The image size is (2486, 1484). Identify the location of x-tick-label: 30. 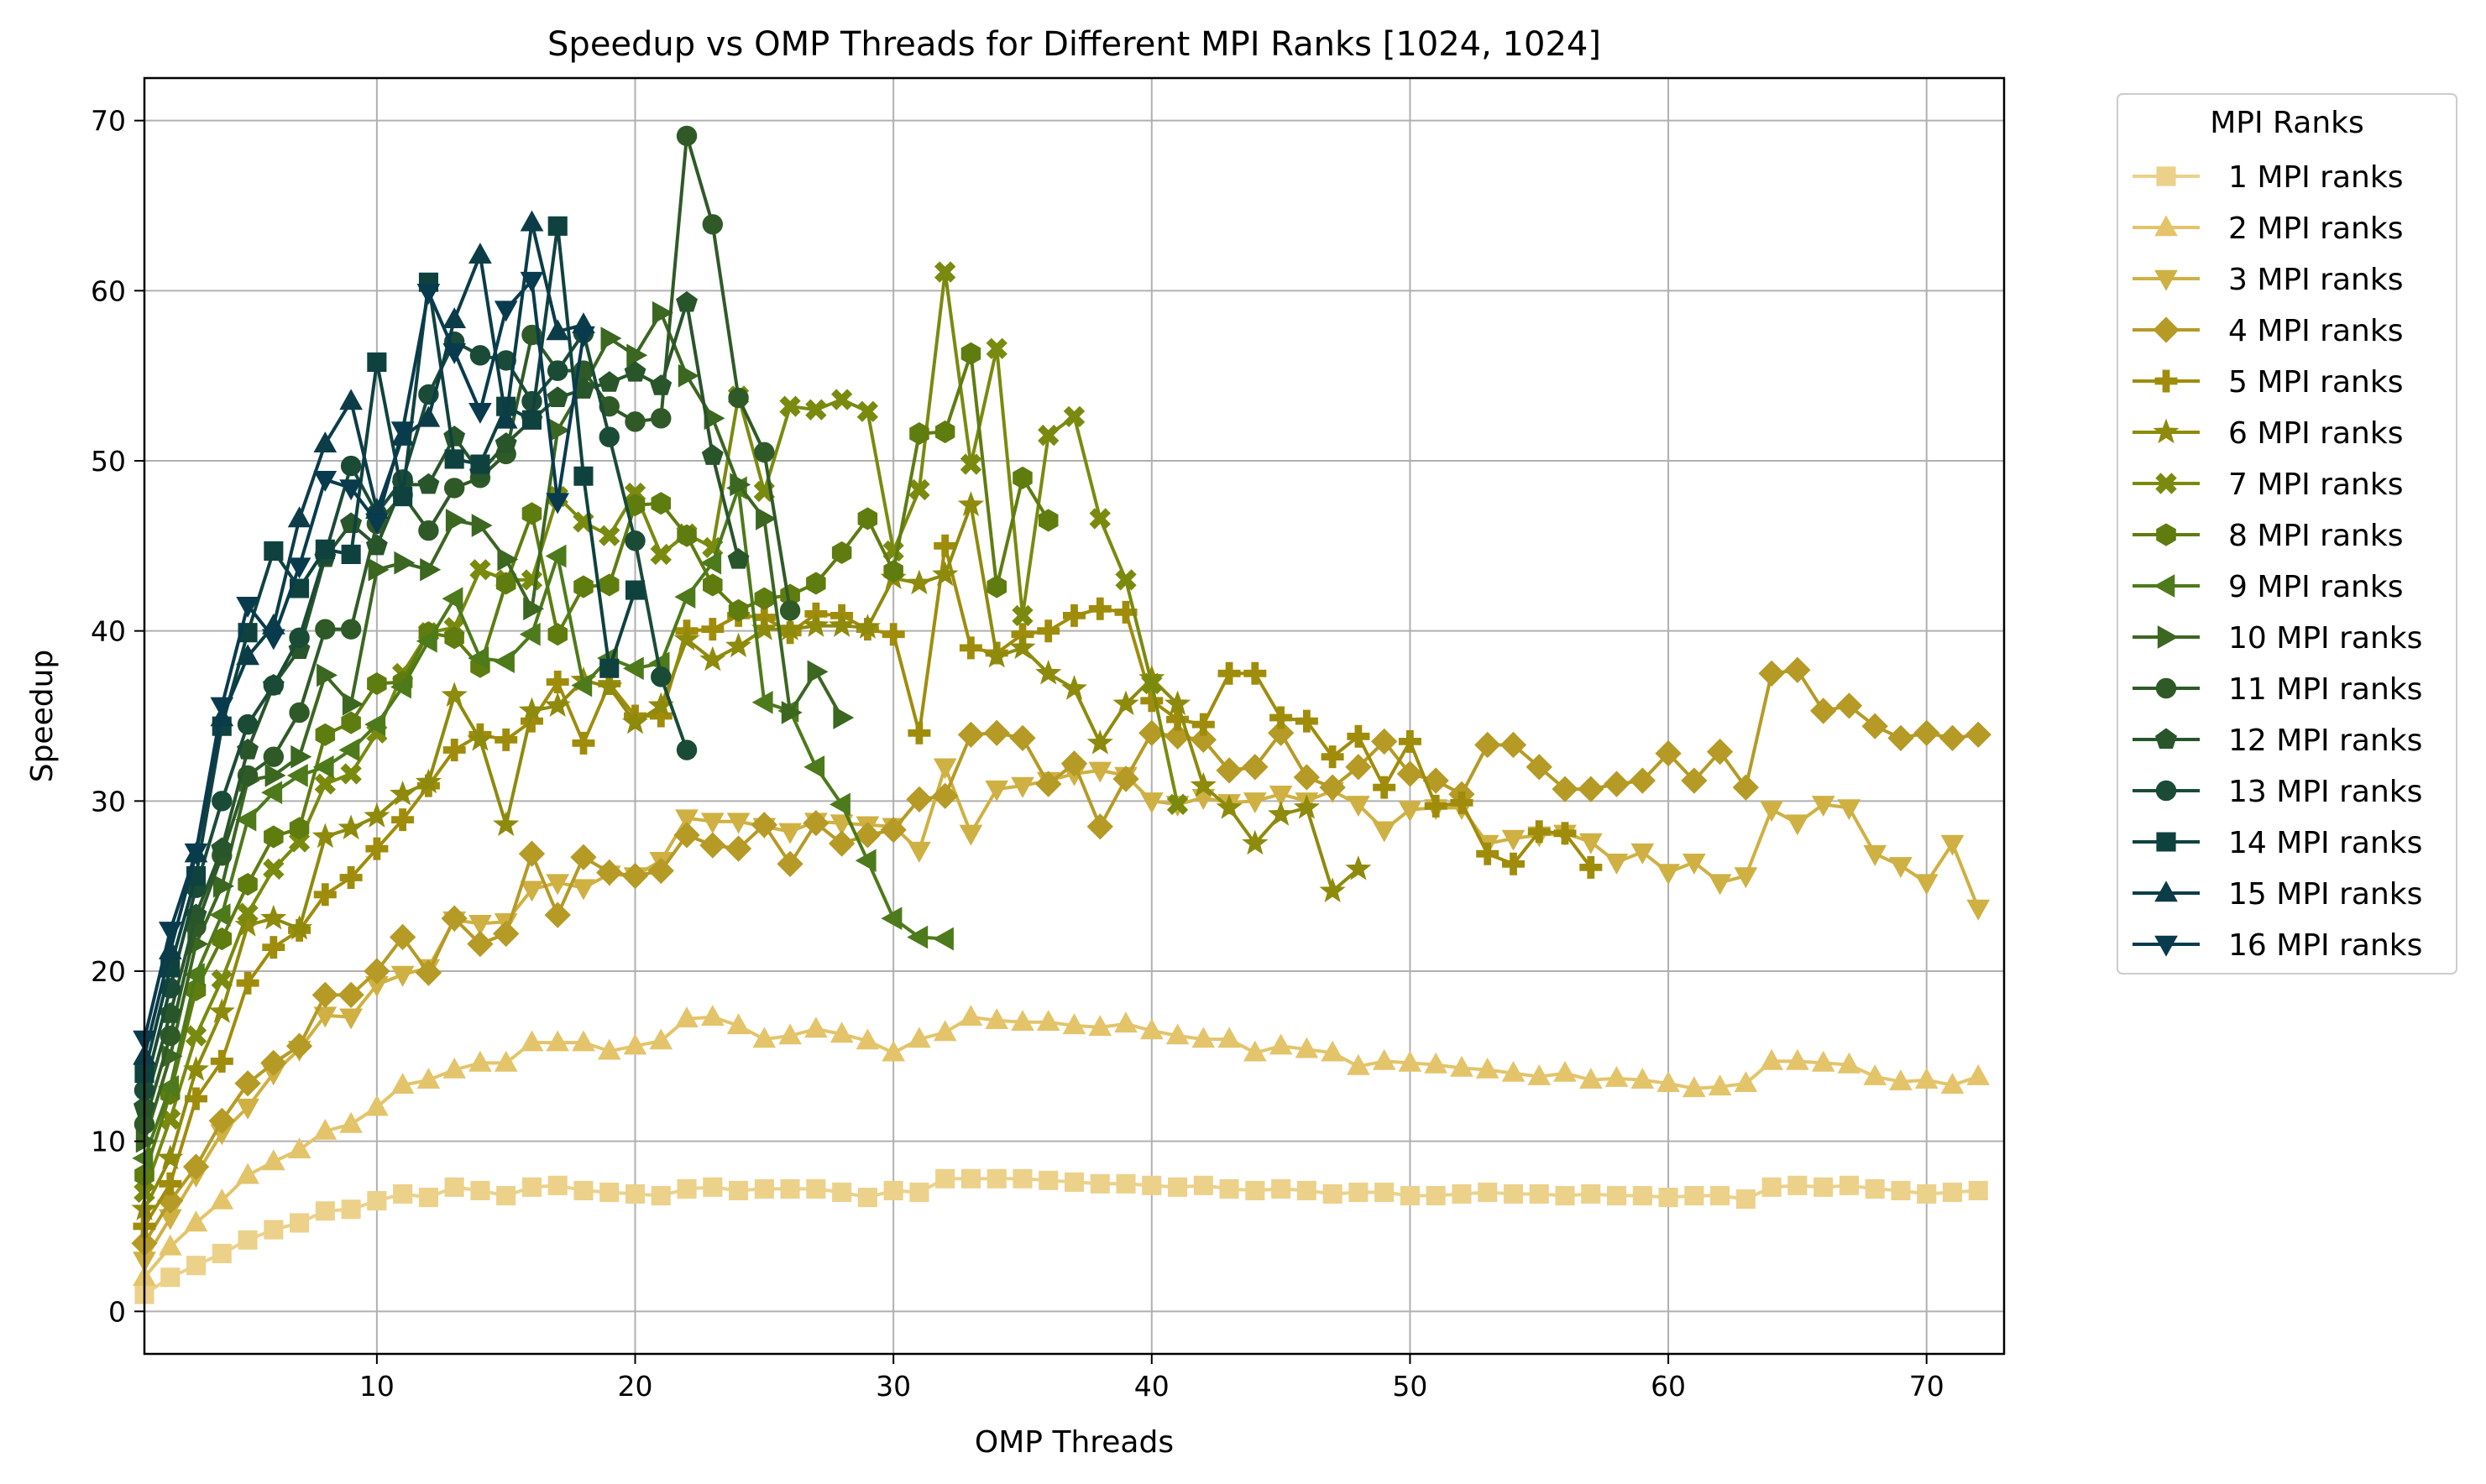
(893, 1386).